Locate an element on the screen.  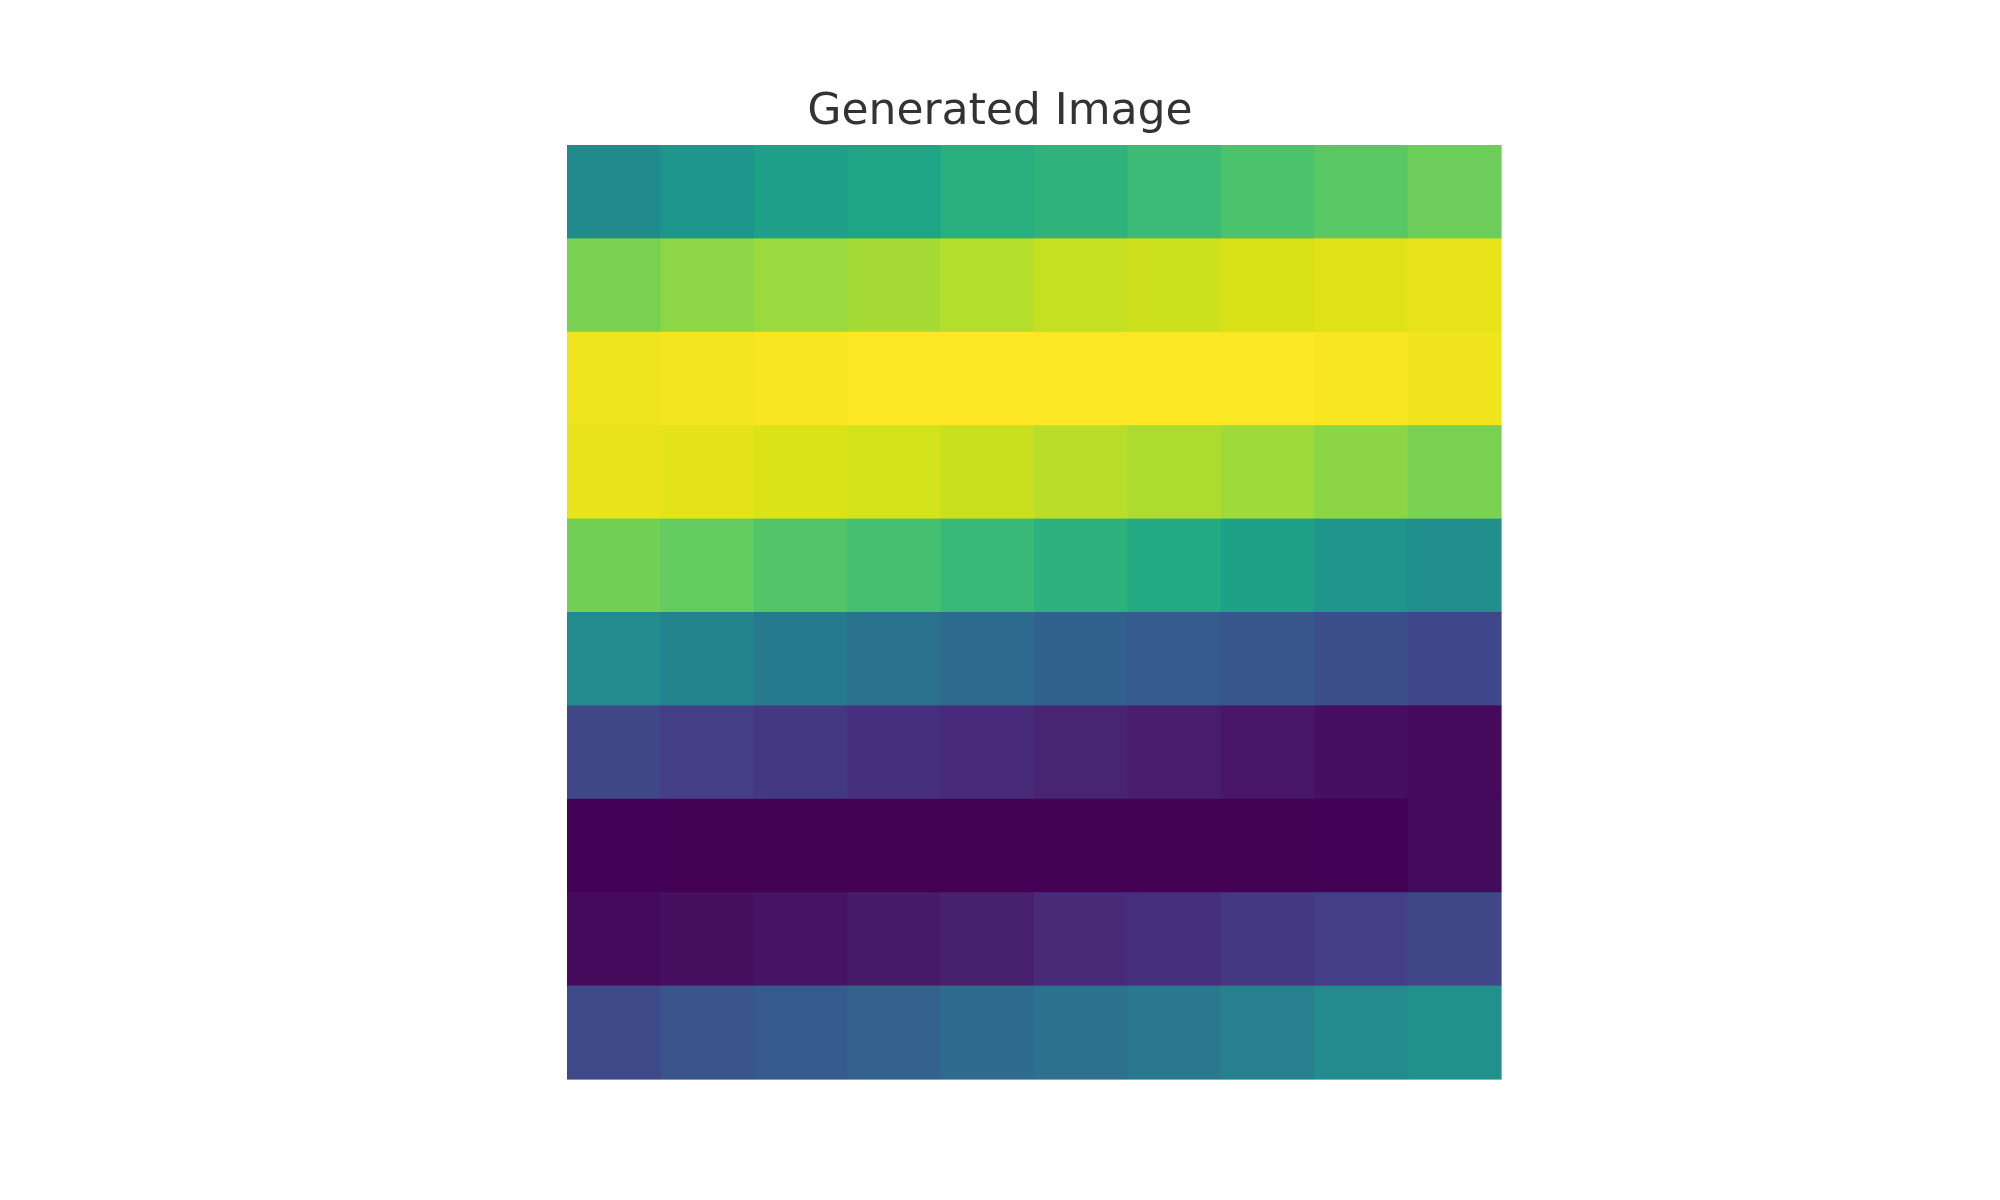
chart-title: Generated Image is located at coordinates (1000, 109).